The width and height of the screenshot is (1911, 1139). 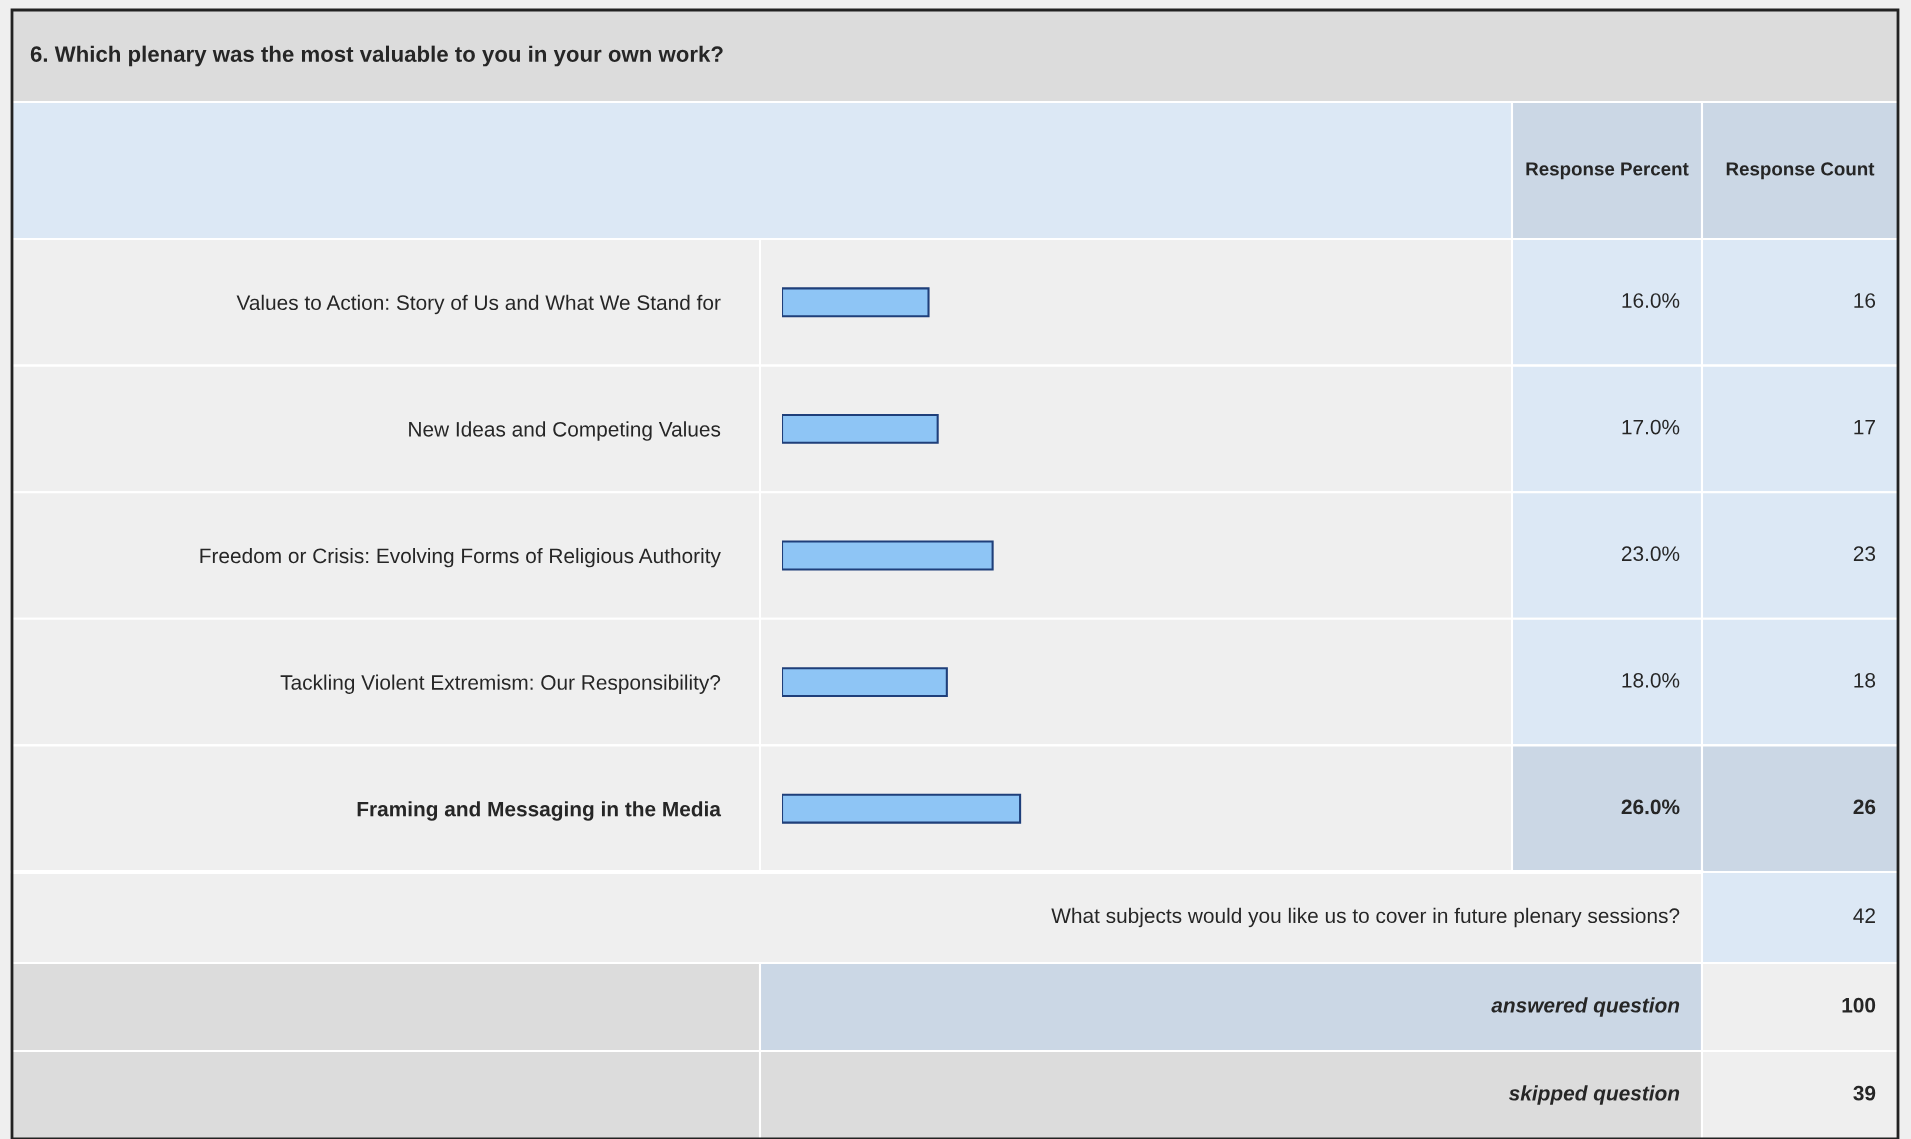 I want to click on text: 17, so click(x=1864, y=427).